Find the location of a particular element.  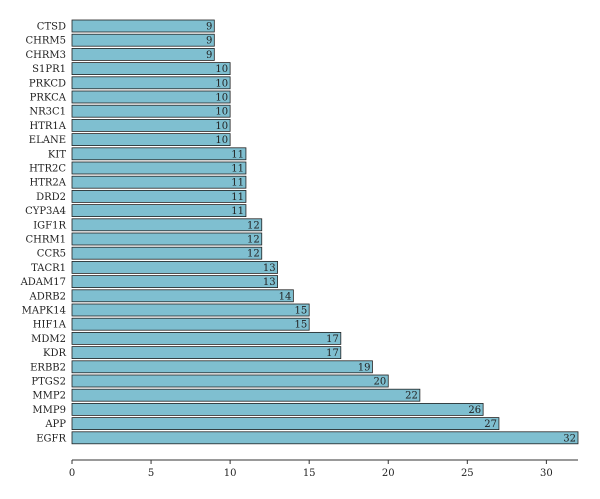

bar-chrm3 is located at coordinates (143, 54).